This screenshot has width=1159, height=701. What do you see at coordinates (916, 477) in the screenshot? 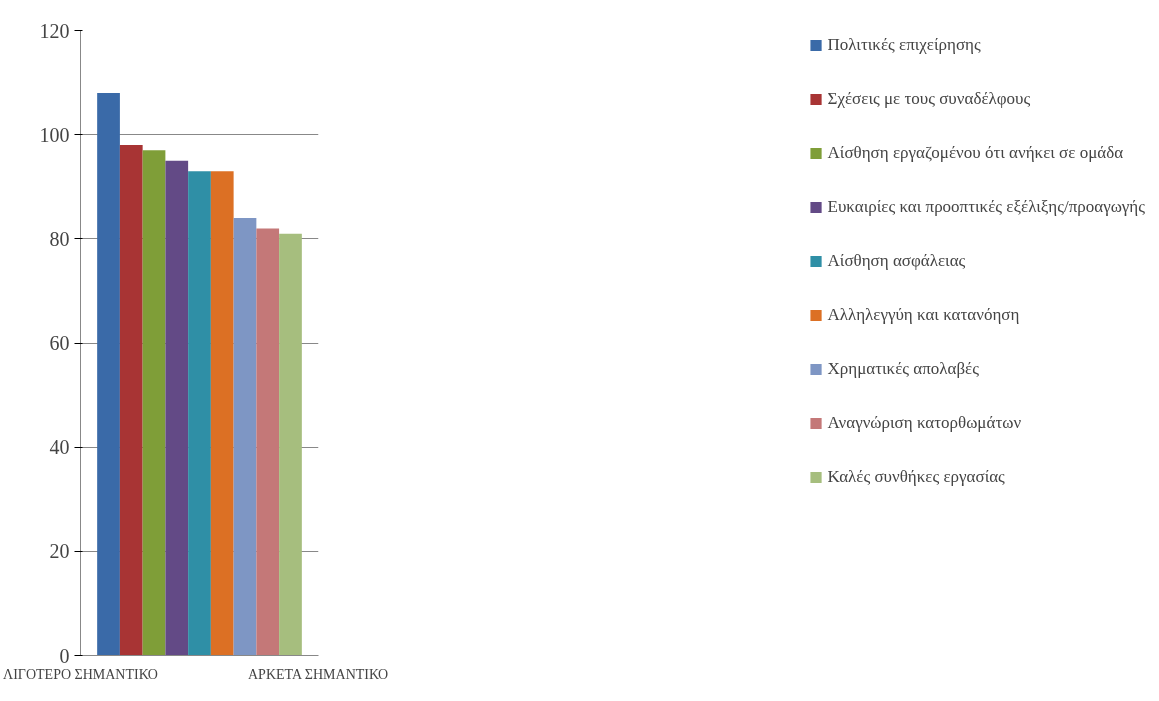
I see `legend-label: Καλές συνθήκες εργασίας` at bounding box center [916, 477].